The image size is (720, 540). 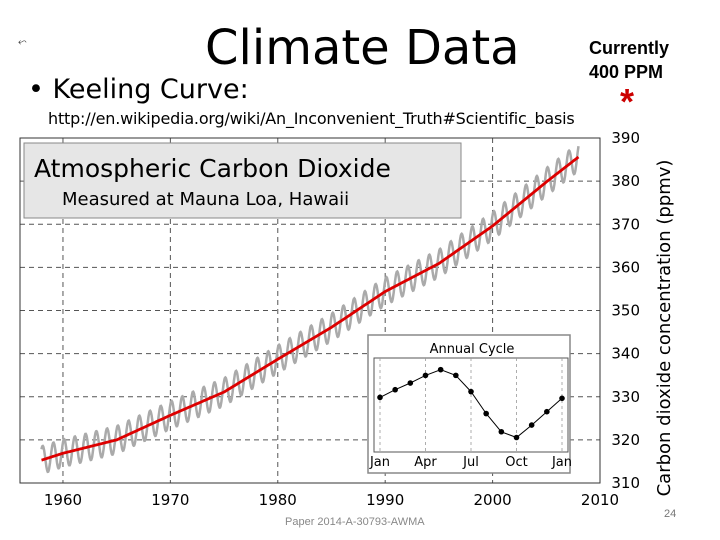 I want to click on y-tick-label: 390, so click(x=625, y=138).